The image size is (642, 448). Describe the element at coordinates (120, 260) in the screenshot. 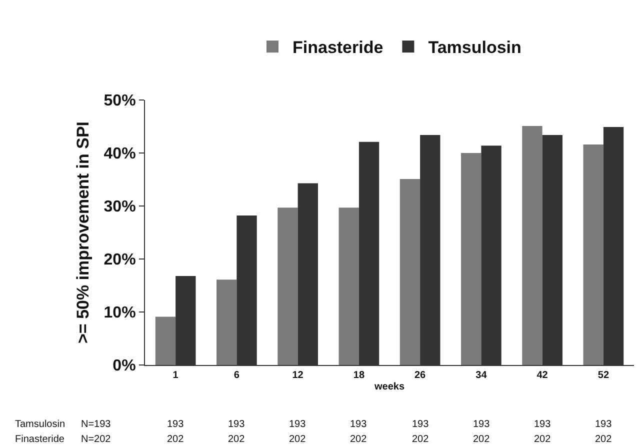

I see `y-tick-label: 20%` at that location.